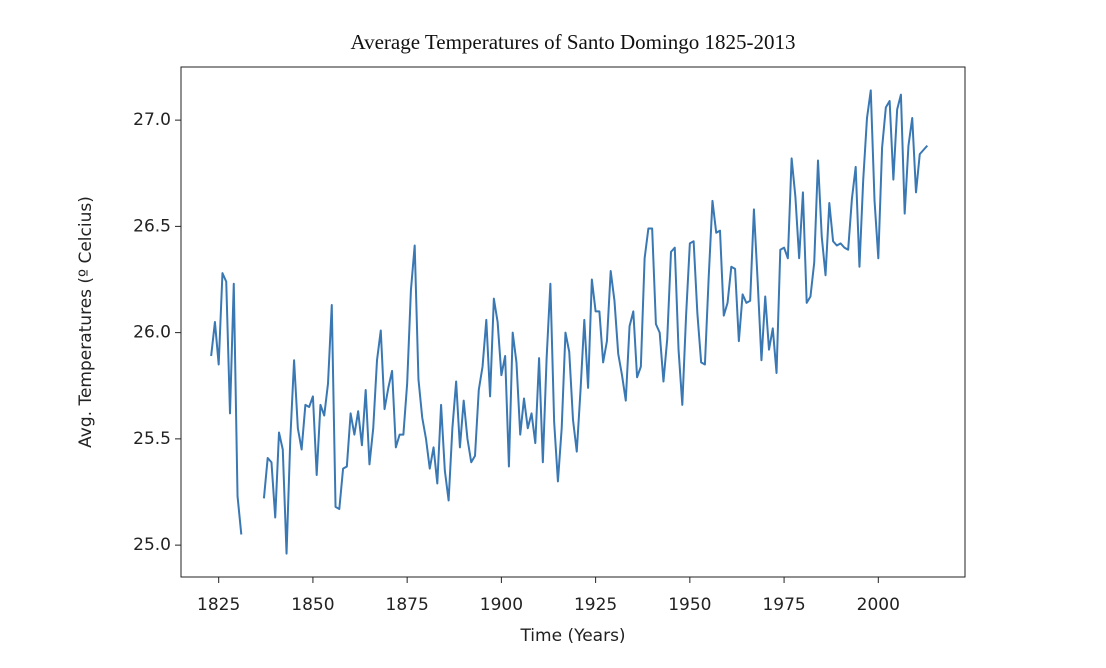 The image size is (1106, 668). What do you see at coordinates (407, 605) in the screenshot?
I see `x-tick-label: 1875` at bounding box center [407, 605].